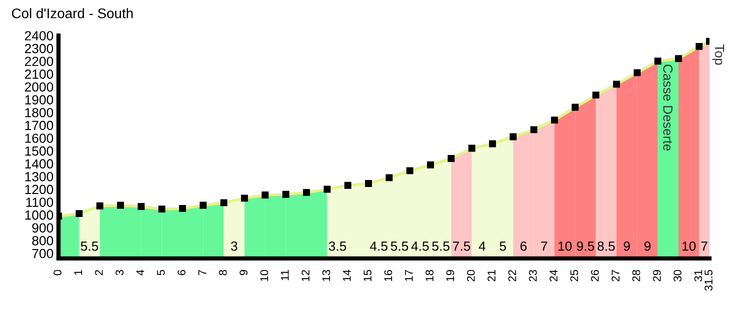  I want to click on y-tick-label: 2000, so click(39, 87).